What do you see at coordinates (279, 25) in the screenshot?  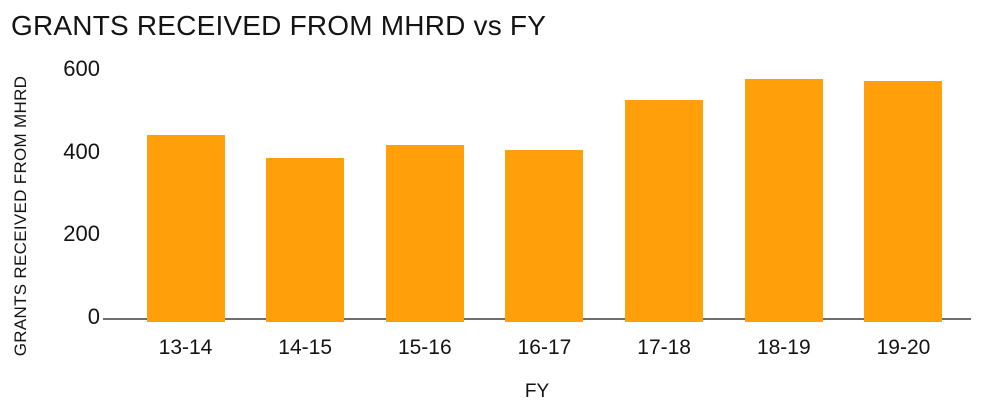 I see `chart-title: GRANTS RECEIVED FROM MHRD vs FY` at bounding box center [279, 25].